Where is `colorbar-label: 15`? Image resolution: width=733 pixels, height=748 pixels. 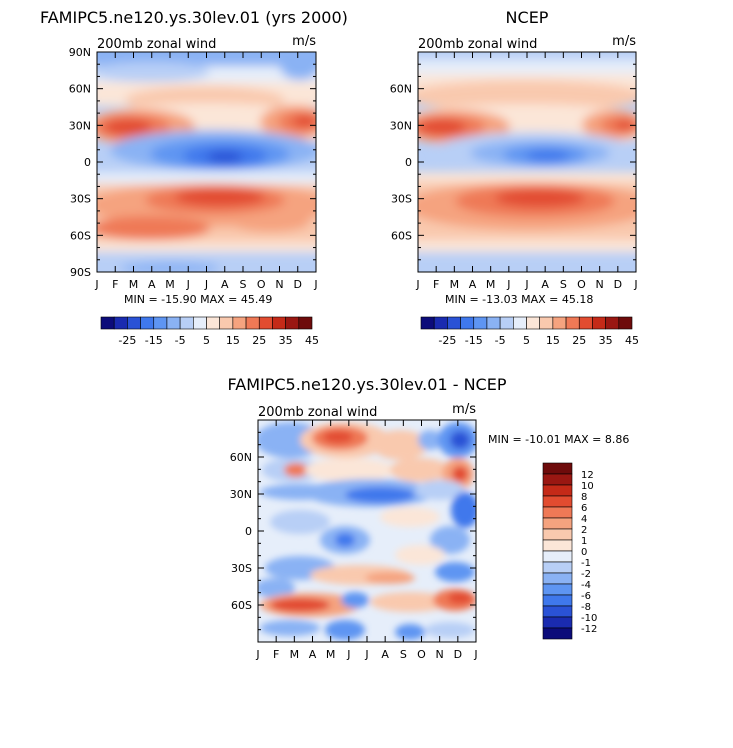 colorbar-label: 15 is located at coordinates (233, 340).